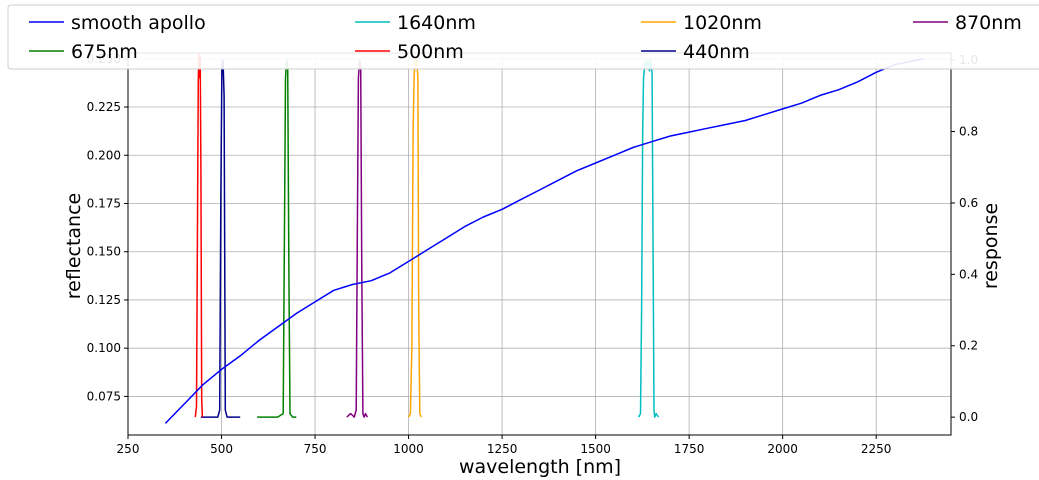  Describe the element at coordinates (74, 246) in the screenshot. I see `y-axis-label: reflectance` at that location.